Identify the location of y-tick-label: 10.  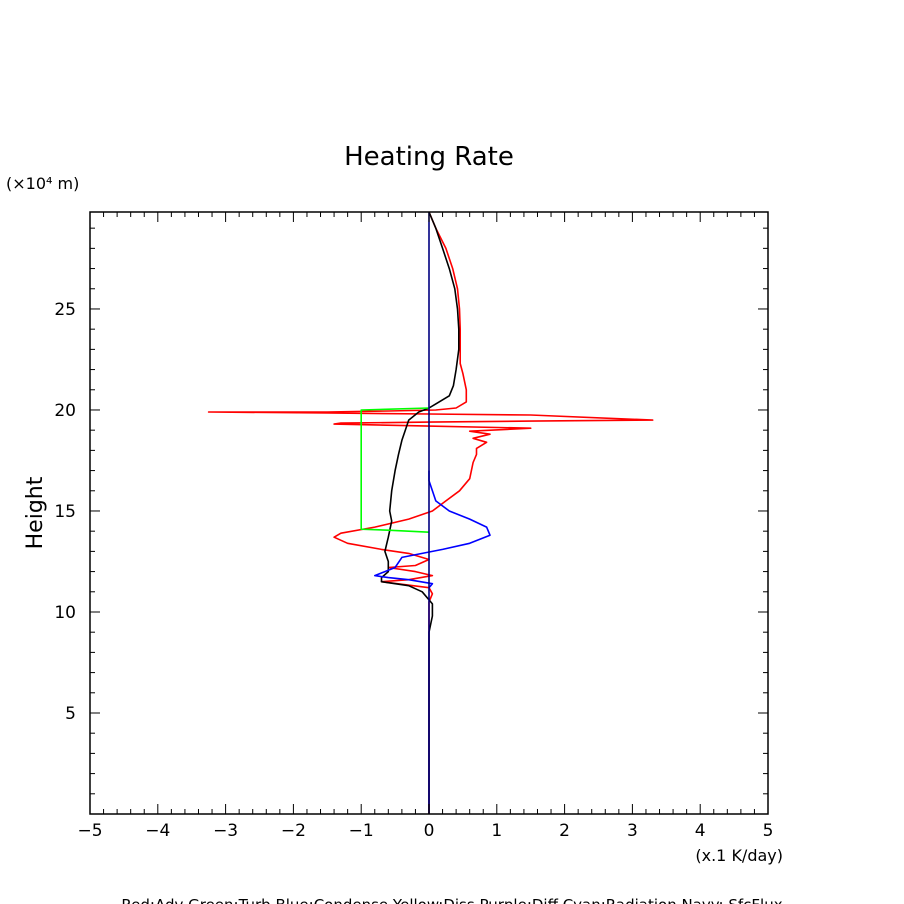
(65, 613).